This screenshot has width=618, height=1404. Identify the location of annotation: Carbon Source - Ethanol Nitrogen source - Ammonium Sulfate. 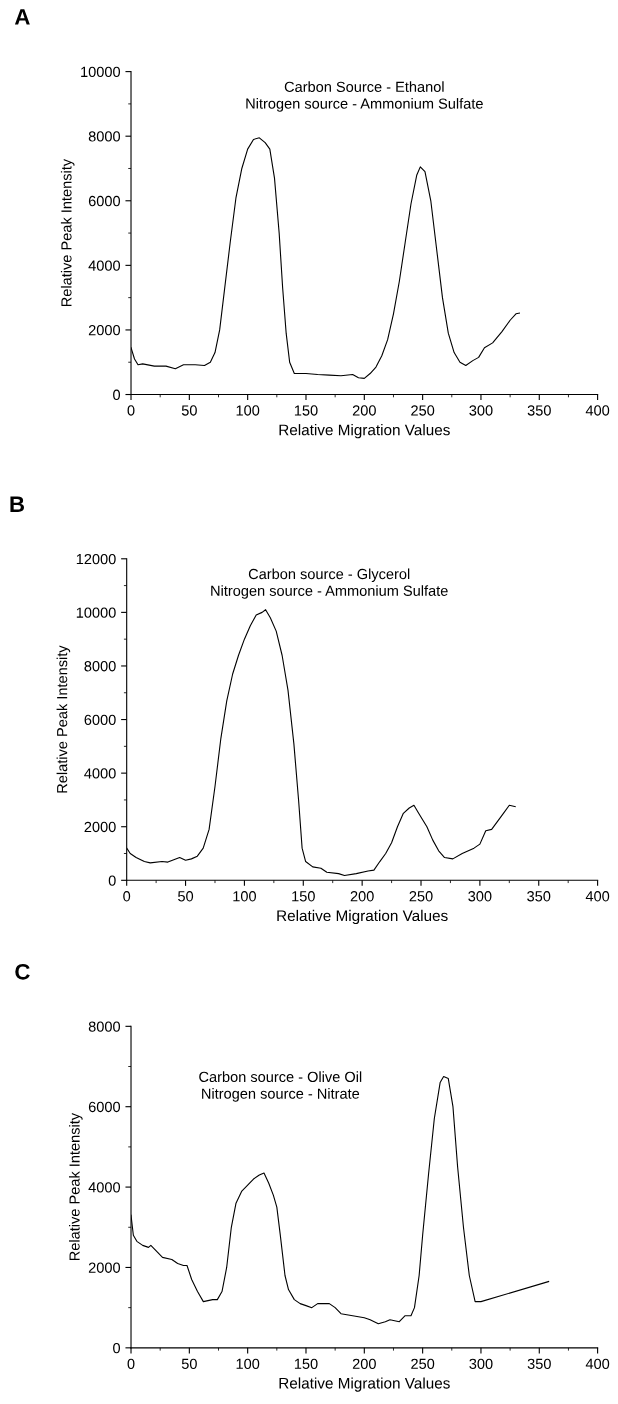
(364, 96).